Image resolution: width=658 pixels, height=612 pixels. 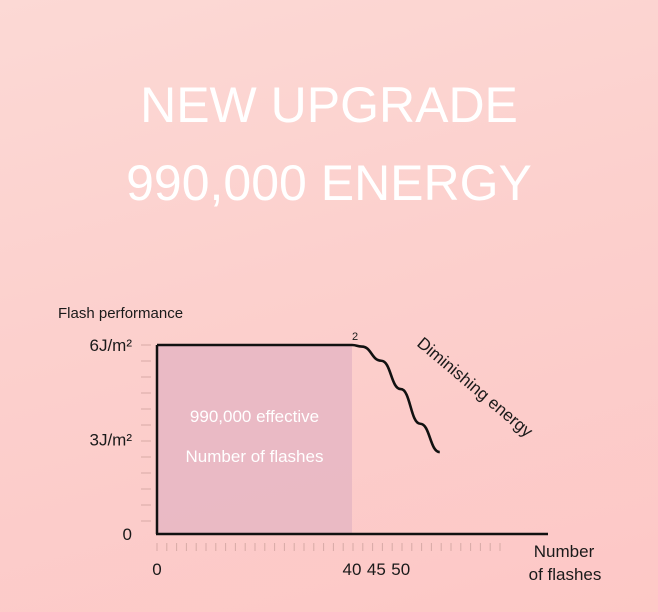 What do you see at coordinates (156, 569) in the screenshot?
I see `x-tick-label: 0` at bounding box center [156, 569].